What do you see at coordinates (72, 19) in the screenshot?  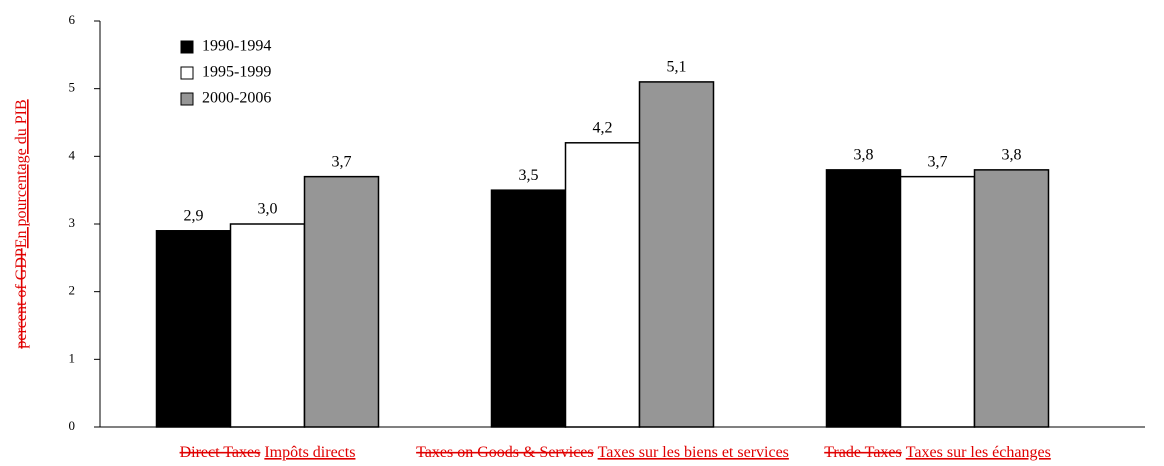 I see `y-tick-label: 6` at bounding box center [72, 19].